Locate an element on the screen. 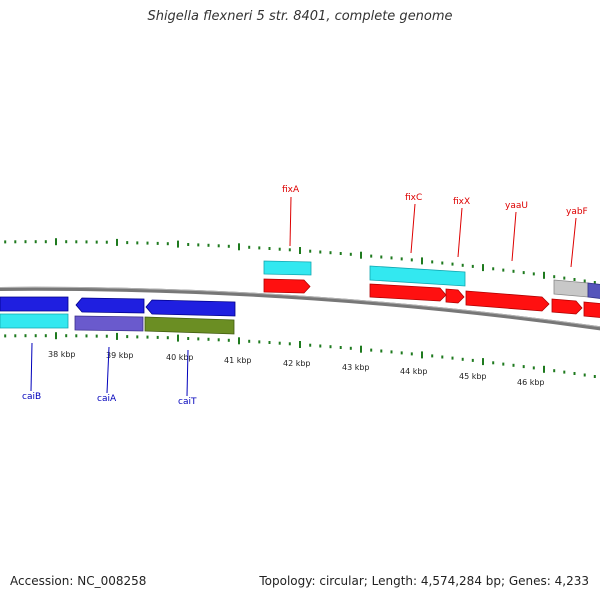 This screenshot has height=600, width=600. gene-cyan-fixA is located at coordinates (287, 268).